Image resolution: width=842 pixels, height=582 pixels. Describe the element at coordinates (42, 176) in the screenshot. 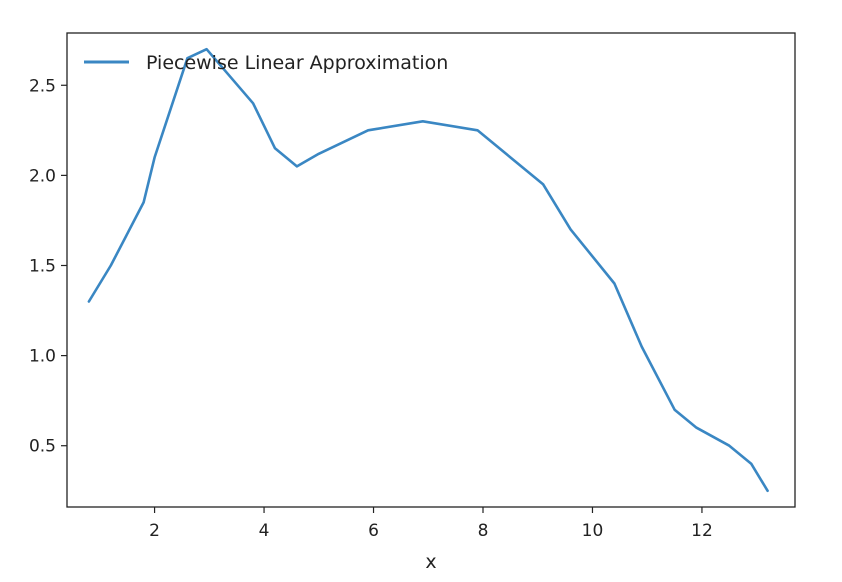

I see `y-tick-label: 2.0` at that location.